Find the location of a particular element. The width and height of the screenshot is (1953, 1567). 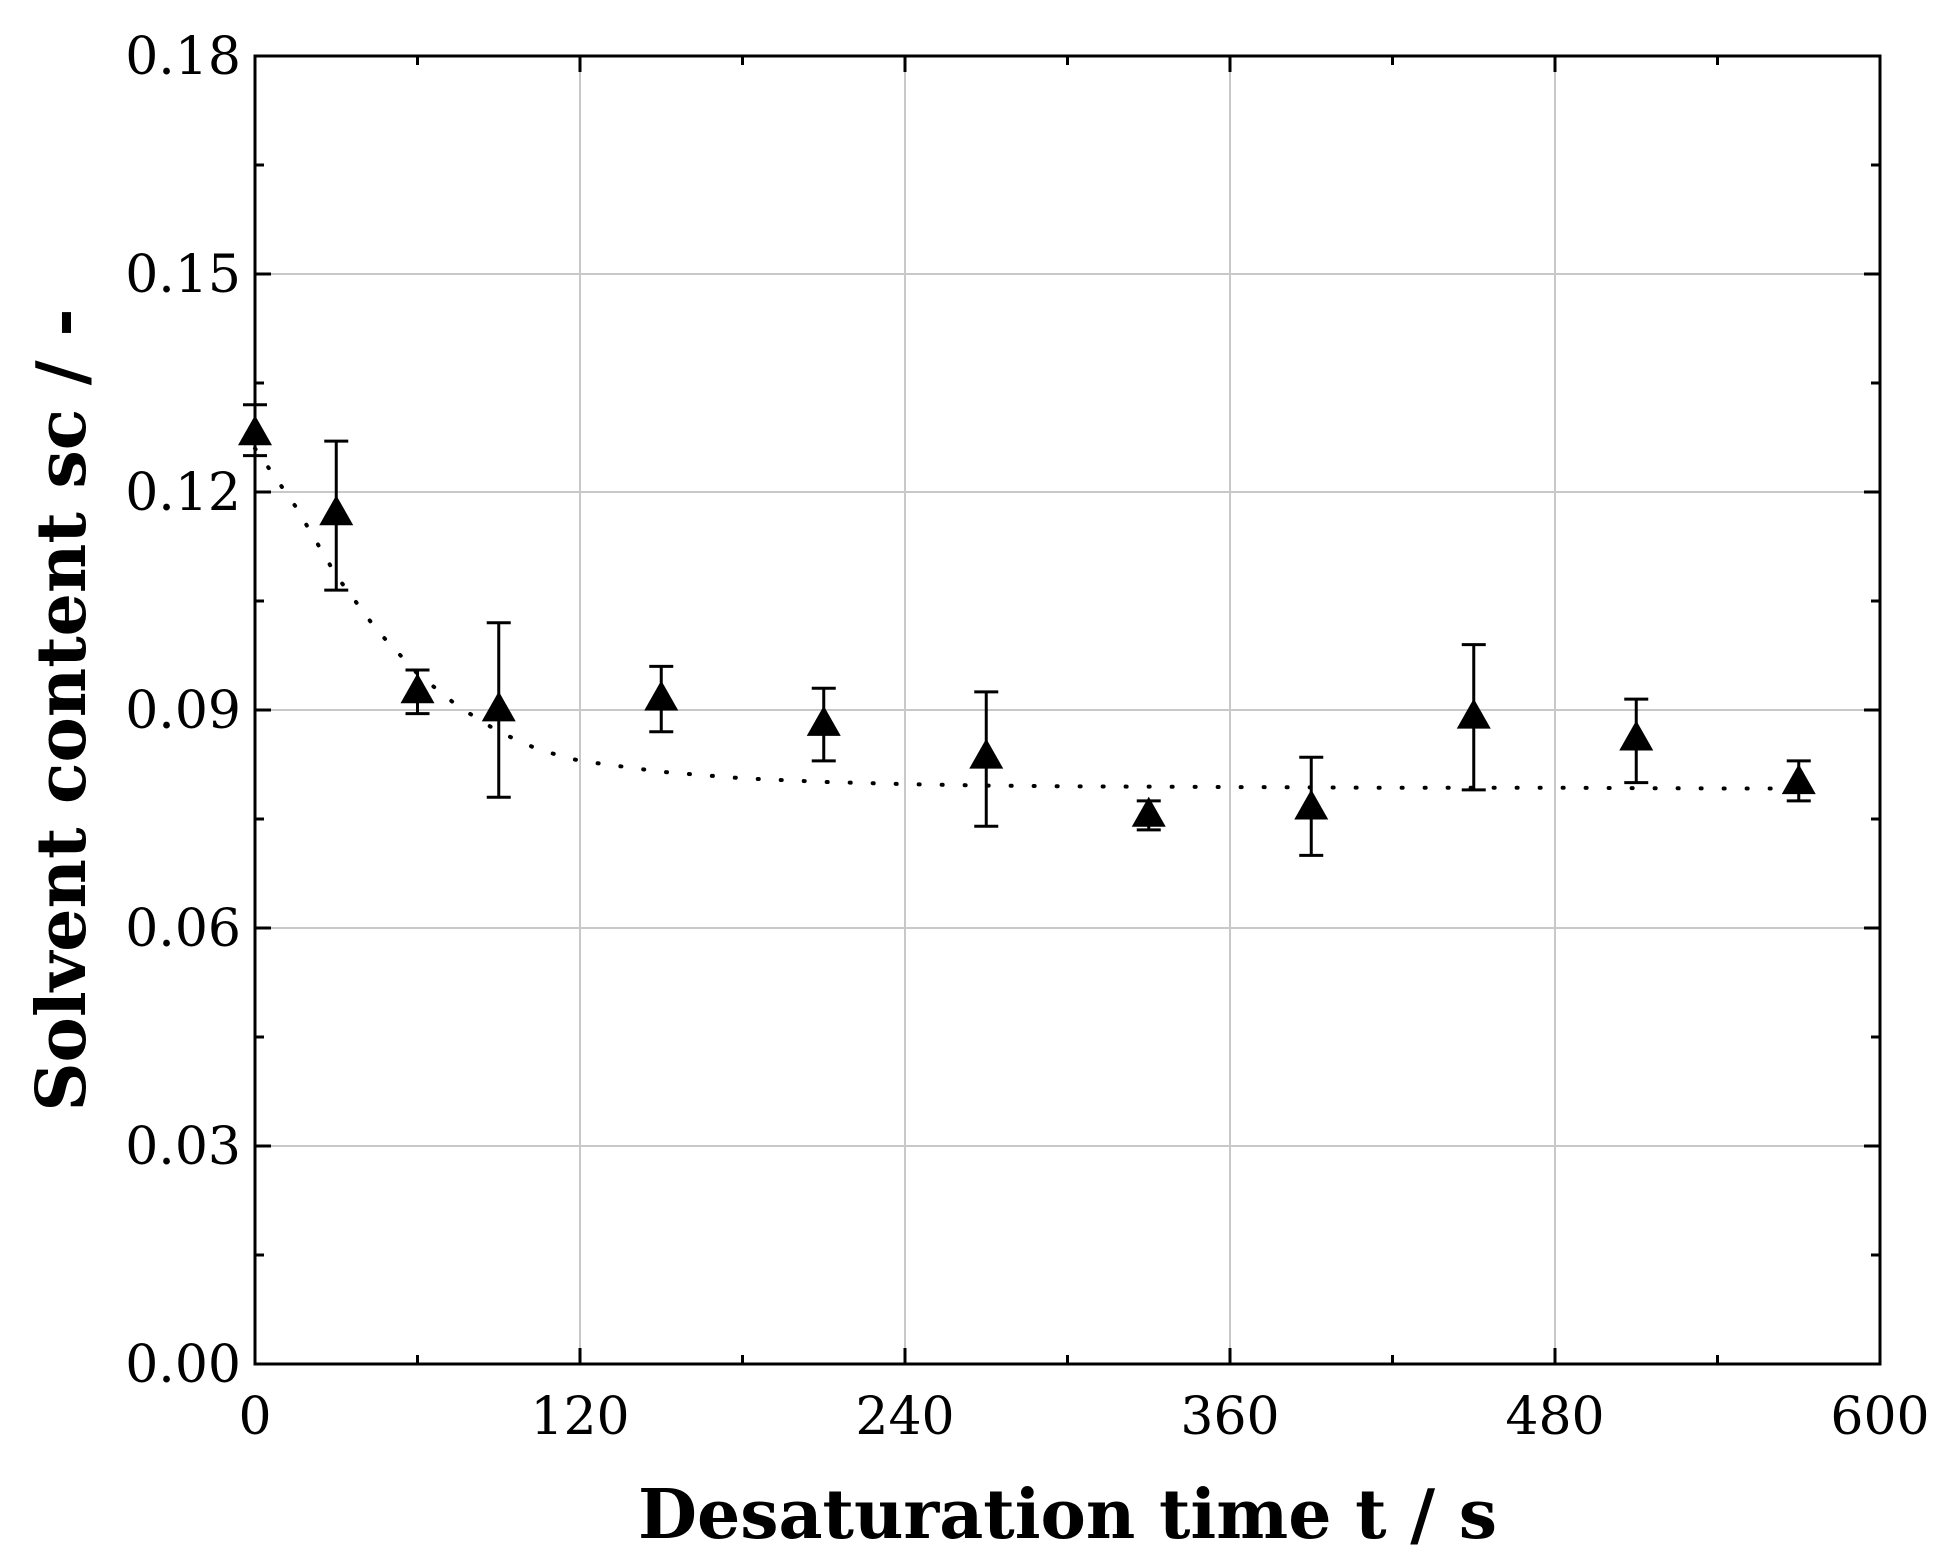

y-axis-title: Solvent content sc / - is located at coordinates (62, 709).